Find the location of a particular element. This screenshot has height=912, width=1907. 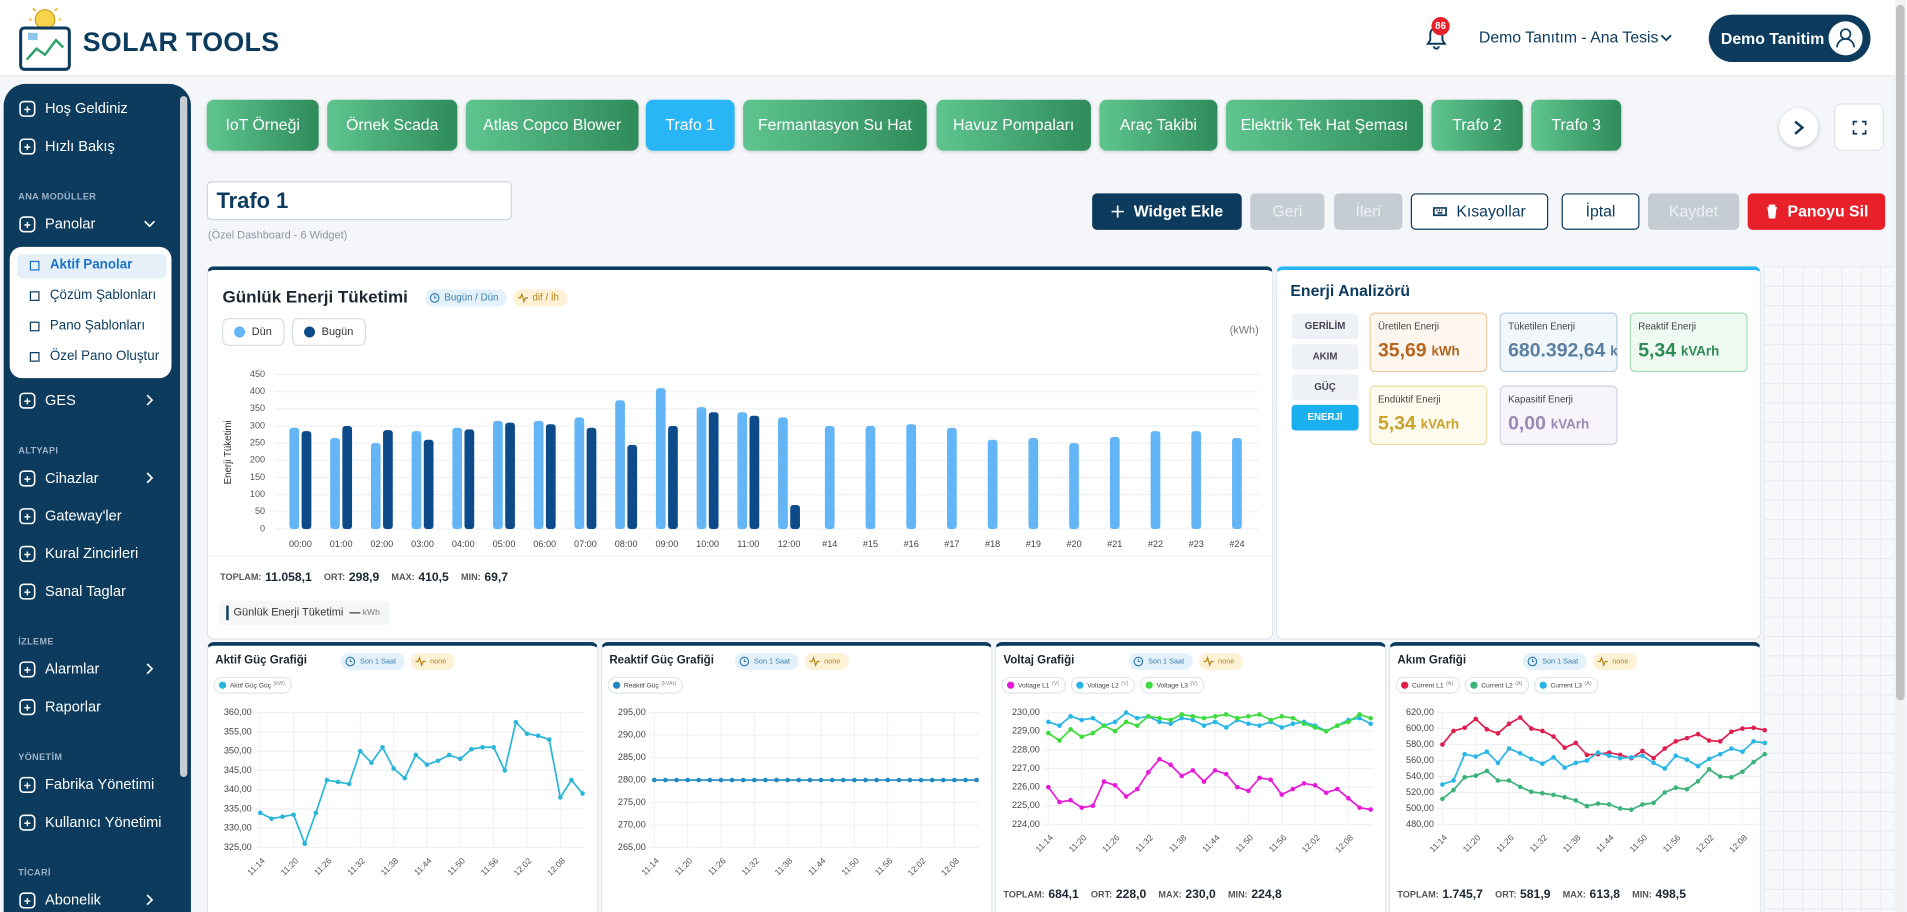

toolbar-button: Widget Ekle is located at coordinates (1167, 211).